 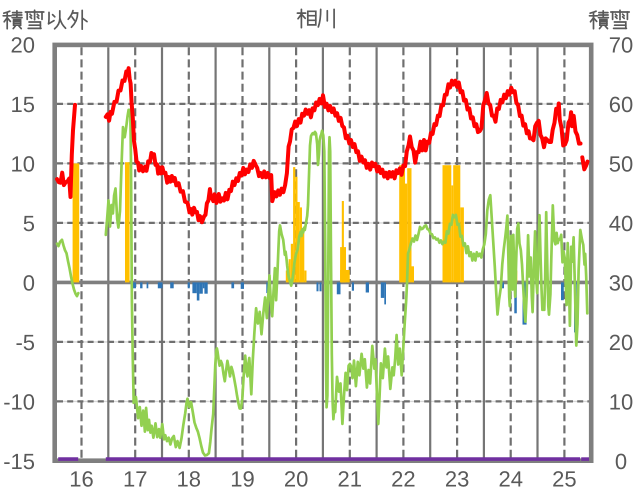 I want to click on svg-text: 30, so click(x=621, y=282).